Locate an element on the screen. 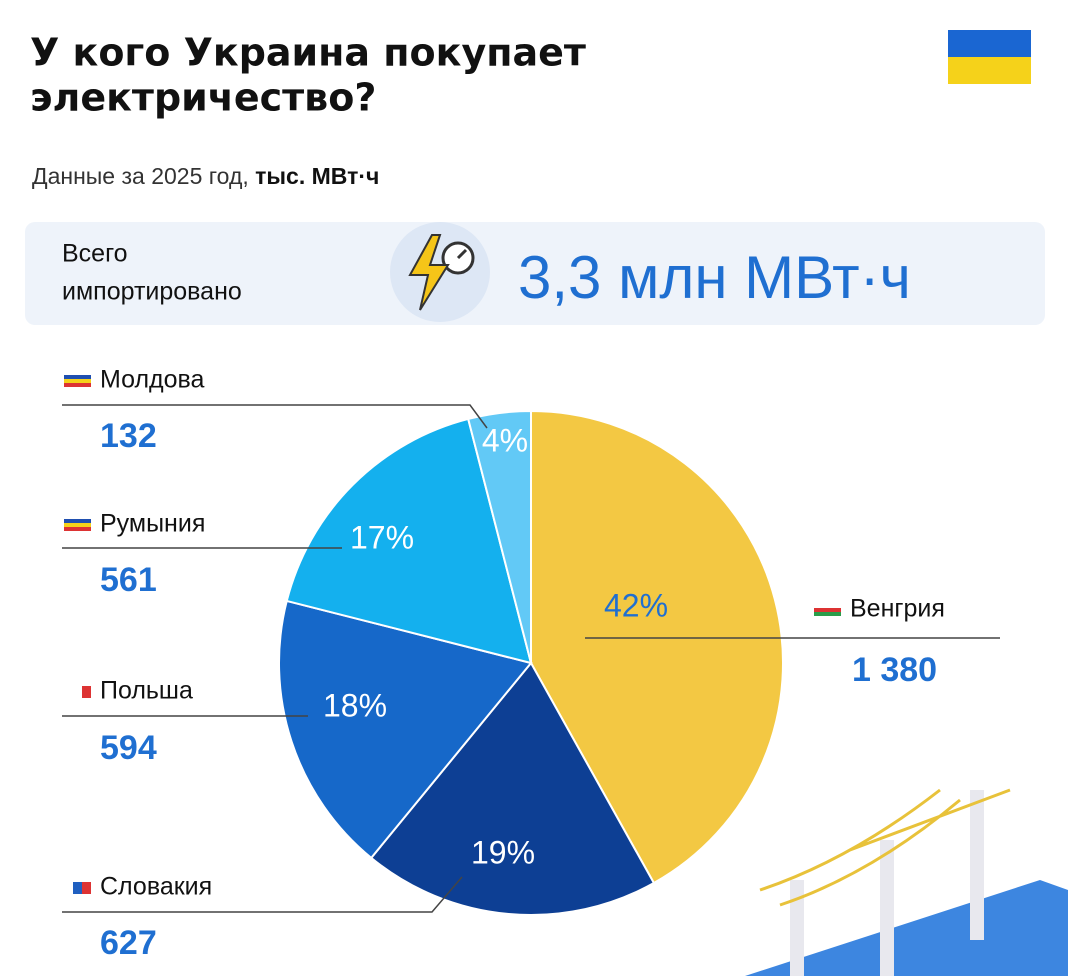 The image size is (1068, 976). total-box is located at coordinates (535, 273).